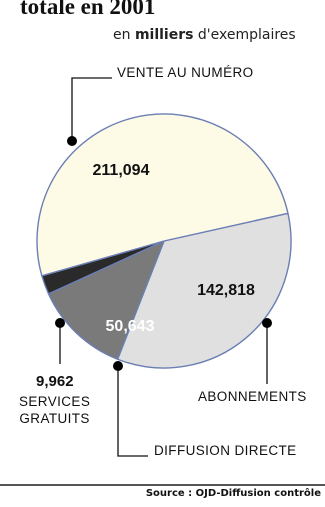 Image resolution: width=325 pixels, height=507 pixels. Describe the element at coordinates (54, 418) in the screenshot. I see `label-services-gratuits-line2: GRATUITS` at that location.